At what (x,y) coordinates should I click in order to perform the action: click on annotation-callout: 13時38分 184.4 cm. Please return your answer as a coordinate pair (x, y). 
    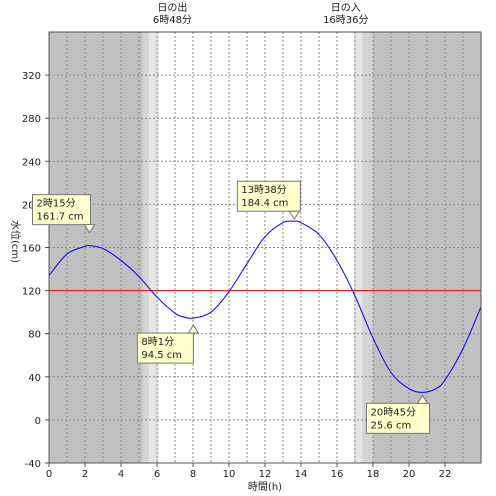
    Looking at the image, I should click on (268, 200).